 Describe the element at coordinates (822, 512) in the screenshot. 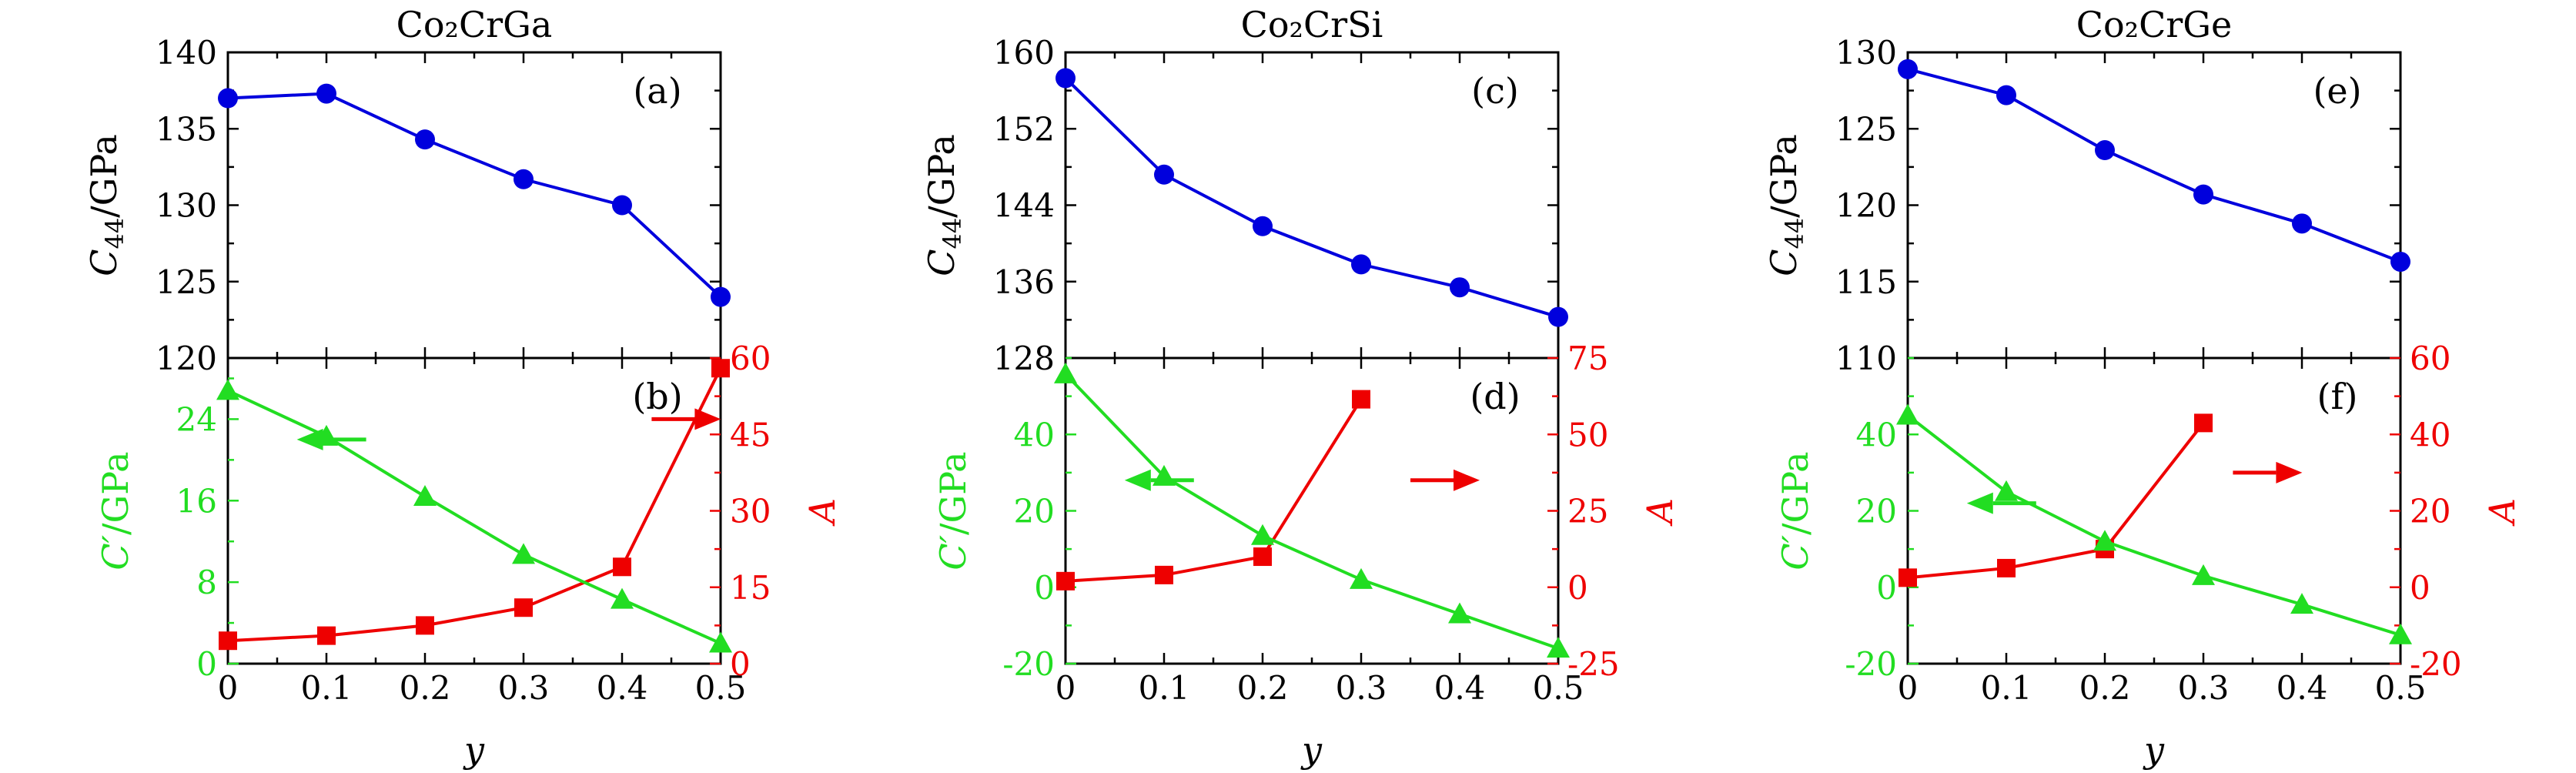

I see `chart-0-bot-right-ylabel: A` at that location.